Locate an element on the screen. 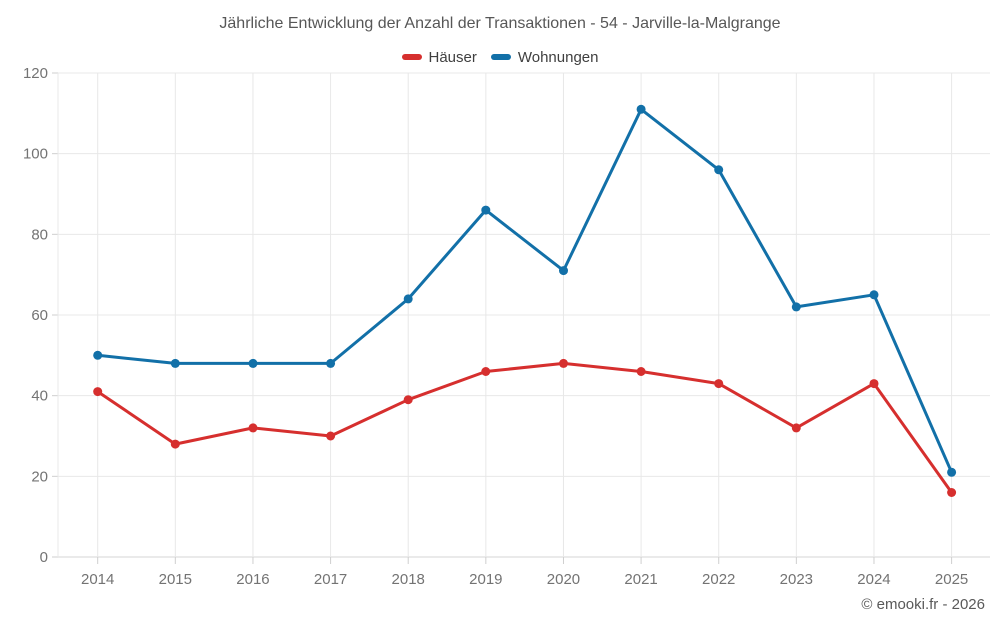 The height and width of the screenshot is (625, 1000). copyright-footer: © emooki.fr - 2026 is located at coordinates (923, 604).